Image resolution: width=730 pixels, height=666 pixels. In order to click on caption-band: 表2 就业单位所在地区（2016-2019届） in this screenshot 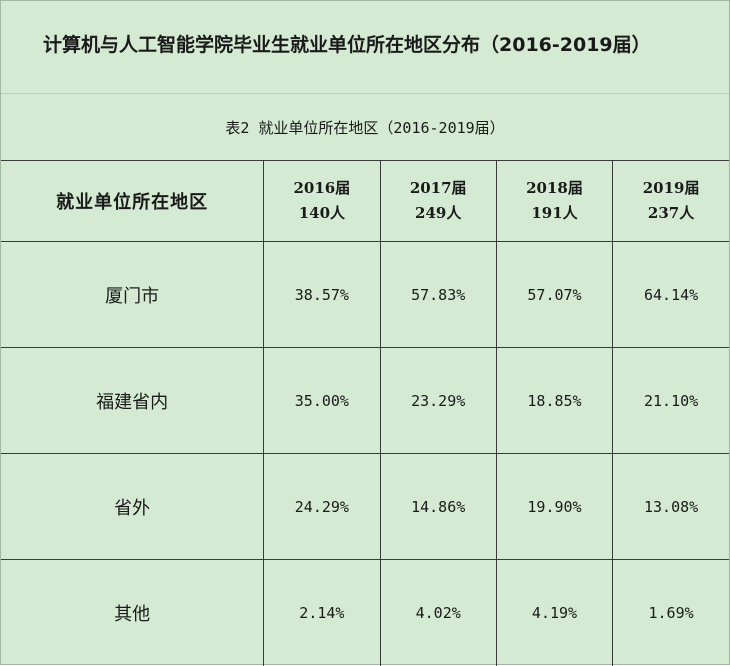, I will do `click(365, 127)`.